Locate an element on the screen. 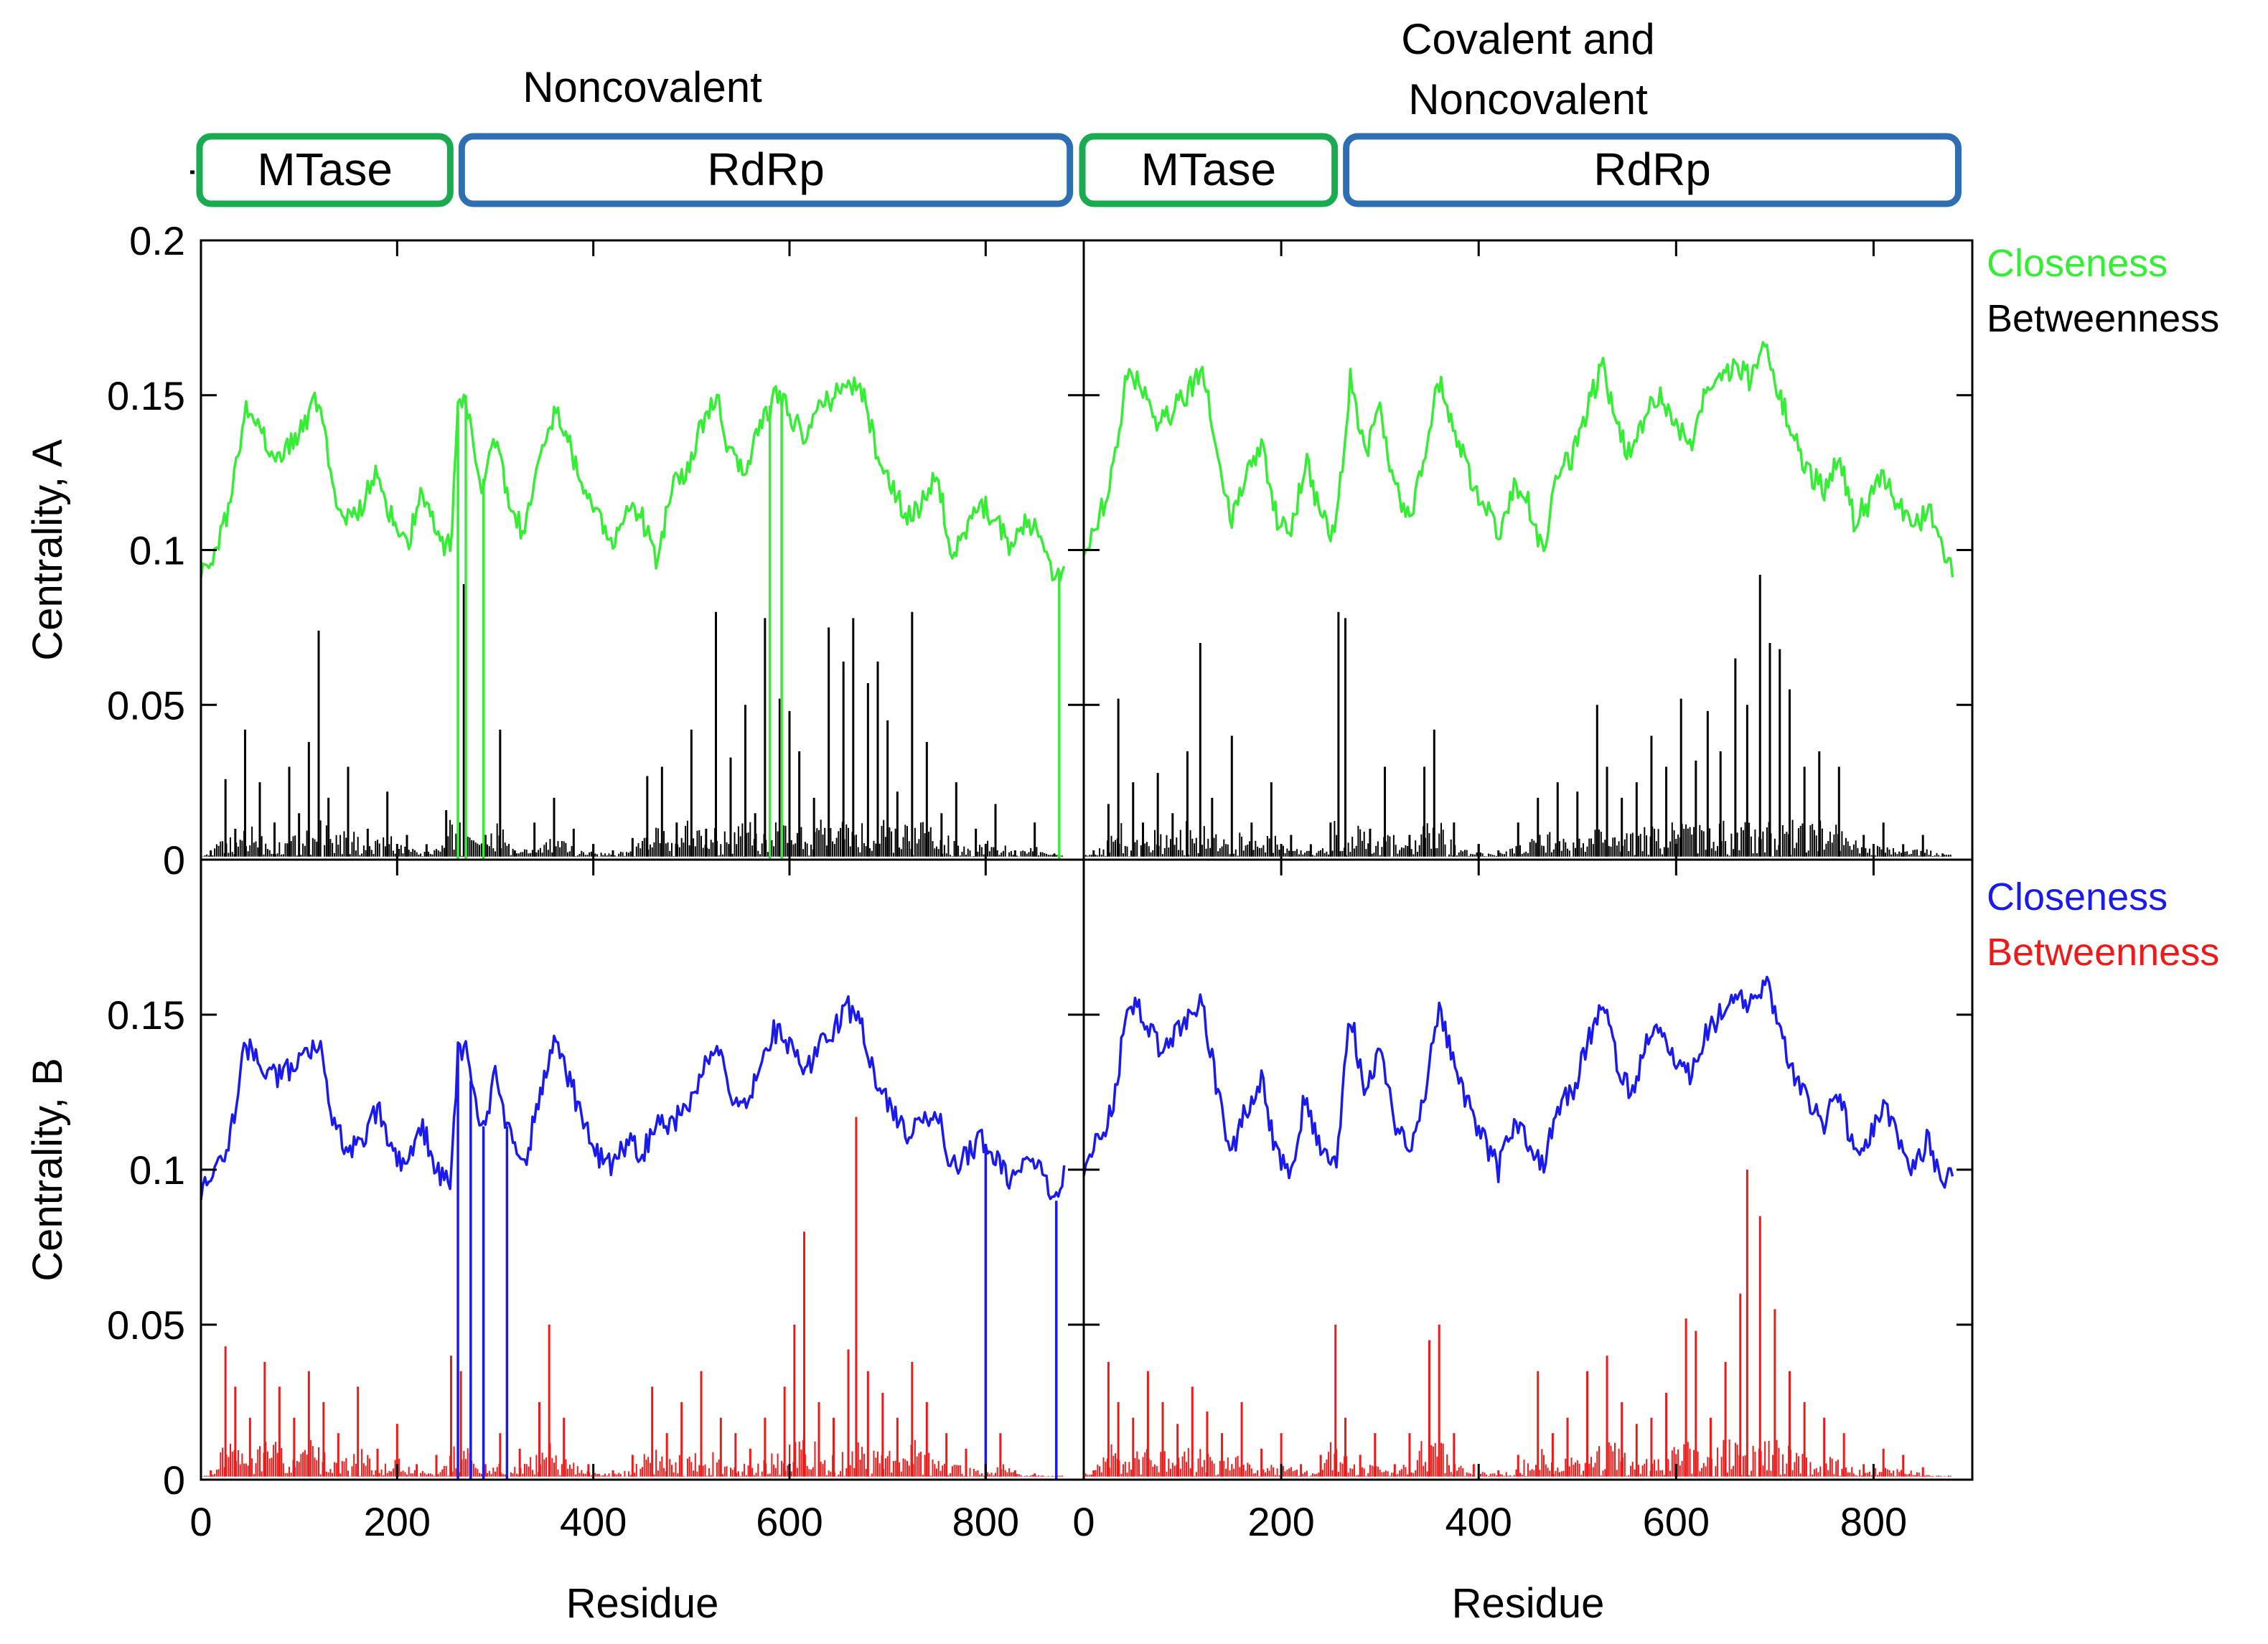  panel-r1-c1 is located at coordinates (1518, 1226).